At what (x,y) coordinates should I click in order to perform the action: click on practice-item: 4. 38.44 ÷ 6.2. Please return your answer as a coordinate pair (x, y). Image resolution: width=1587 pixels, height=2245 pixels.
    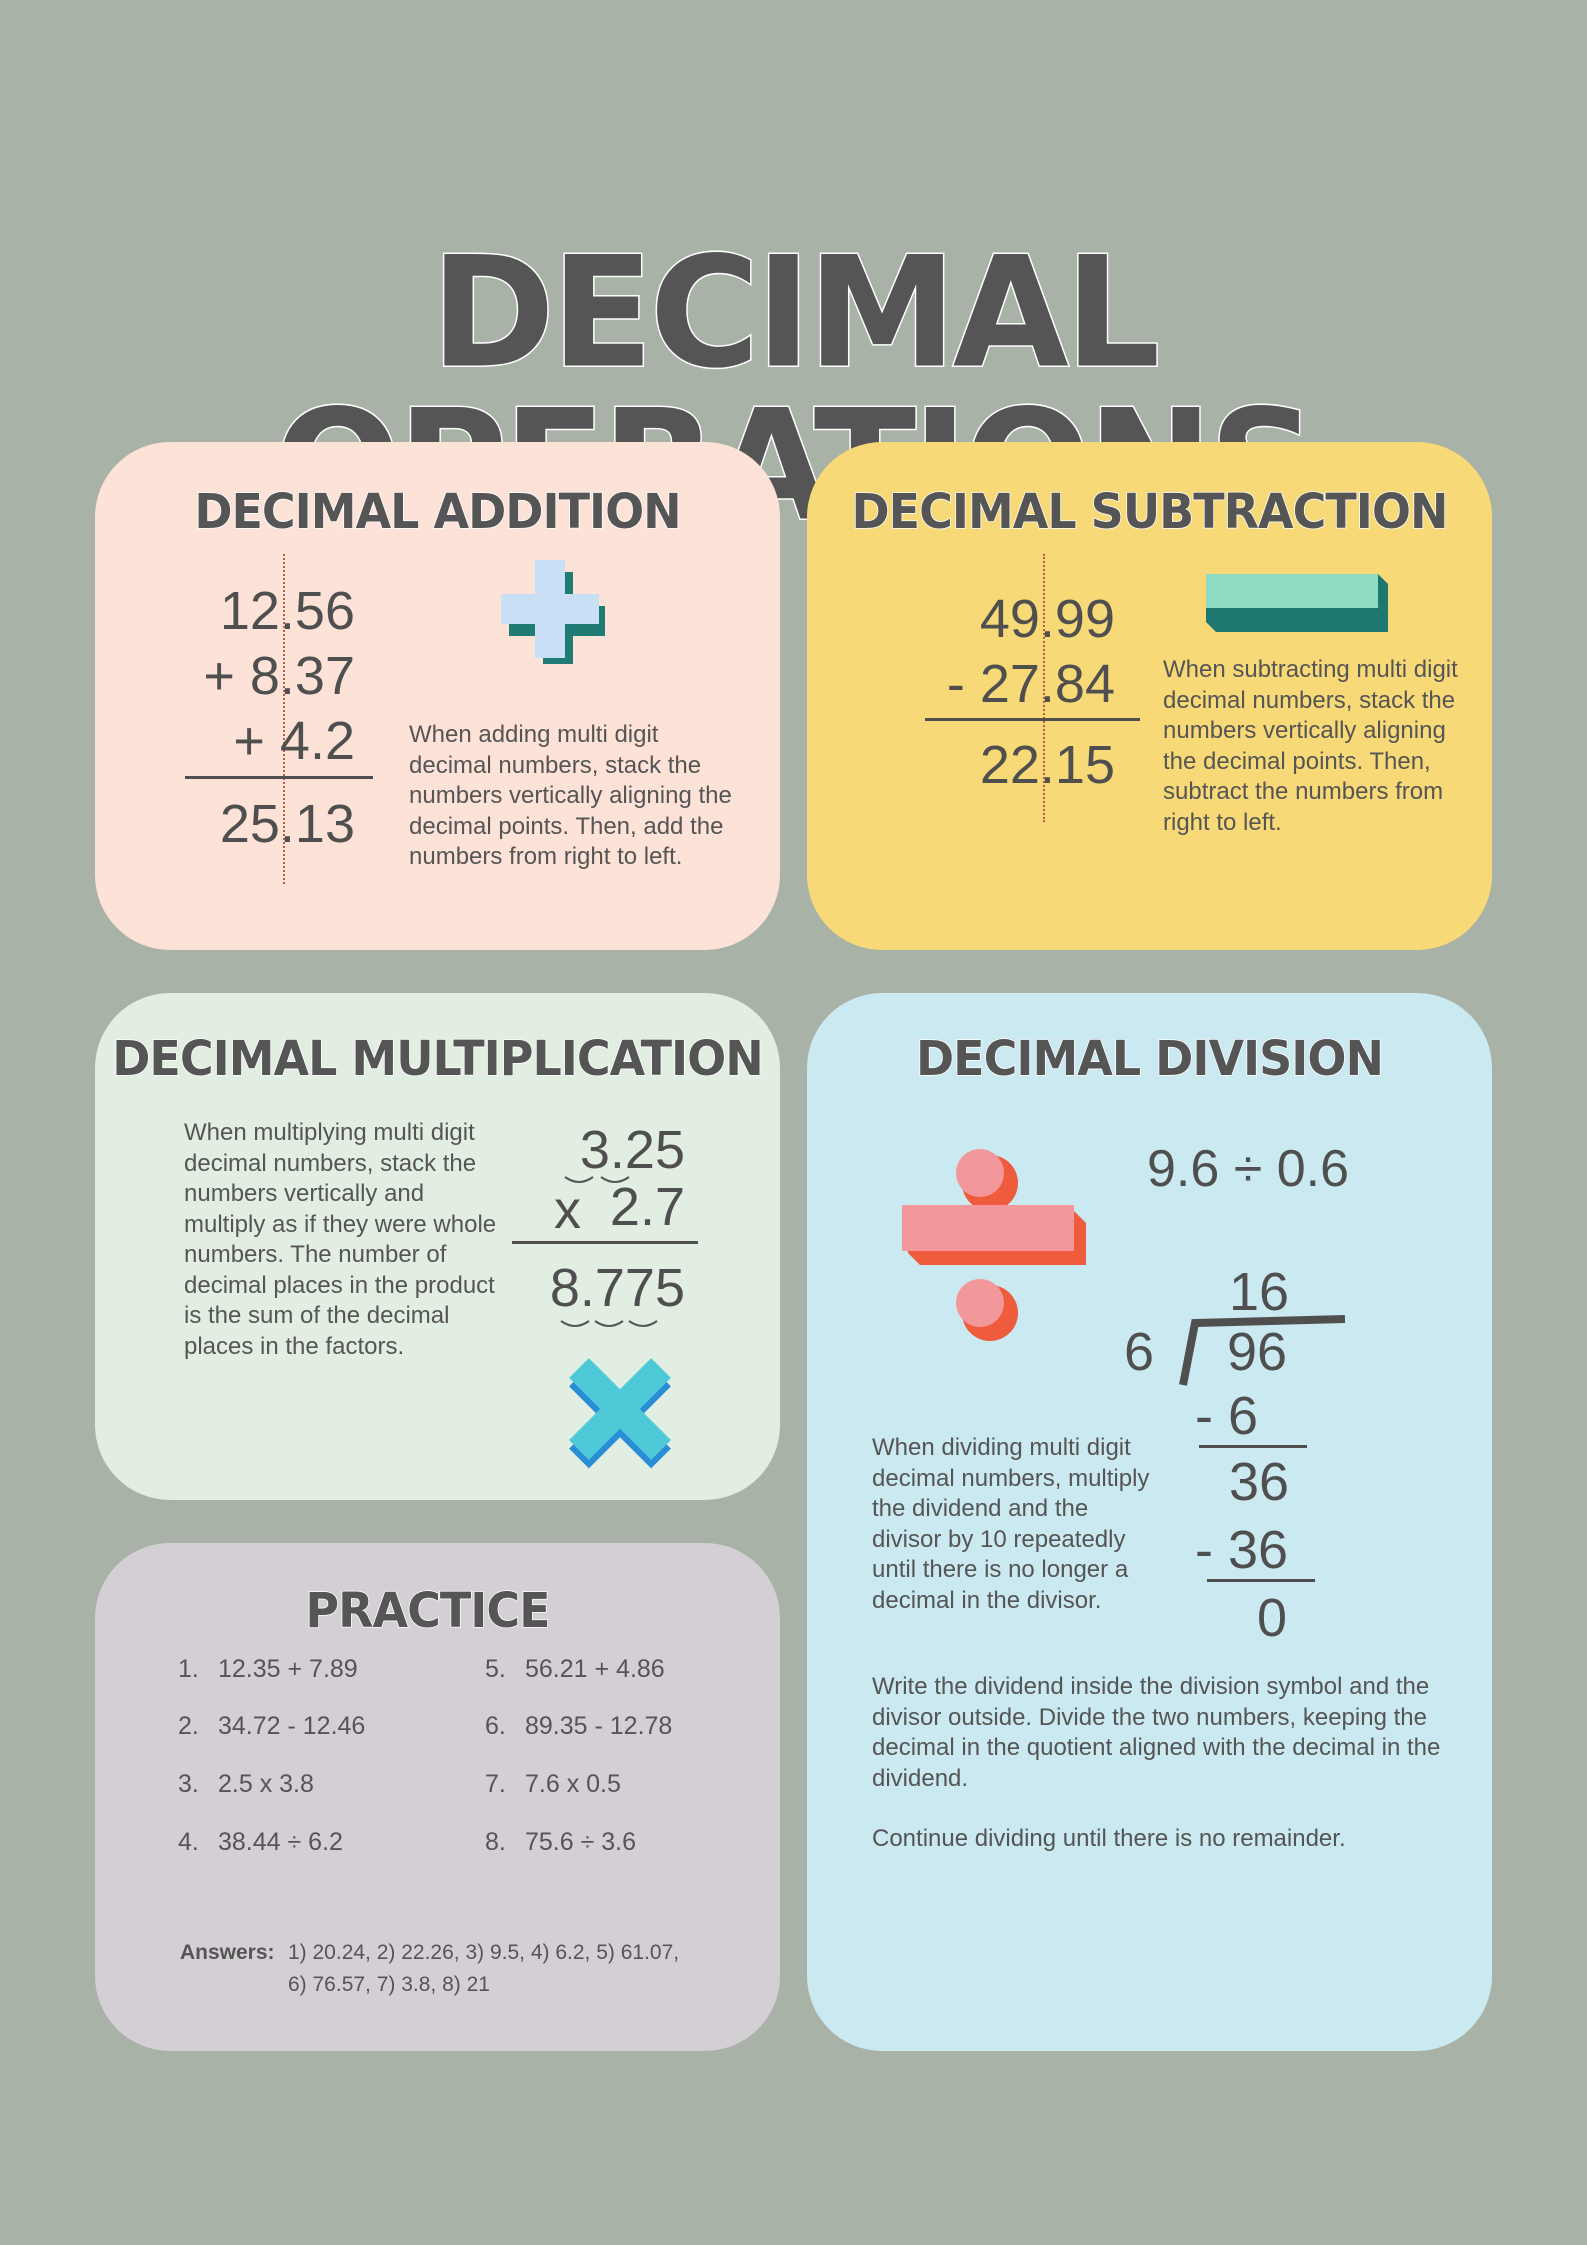
    Looking at the image, I should click on (260, 1842).